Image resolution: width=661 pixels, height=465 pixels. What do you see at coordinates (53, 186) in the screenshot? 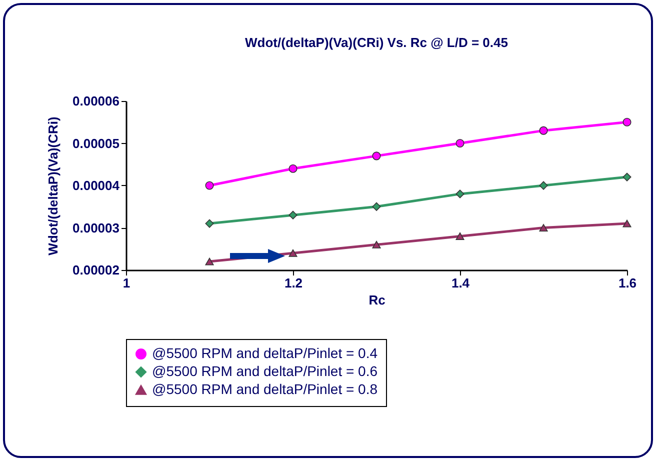
I see `y-axis-title: Wdot/(deltaP)(Va)(CRi)` at bounding box center [53, 186].